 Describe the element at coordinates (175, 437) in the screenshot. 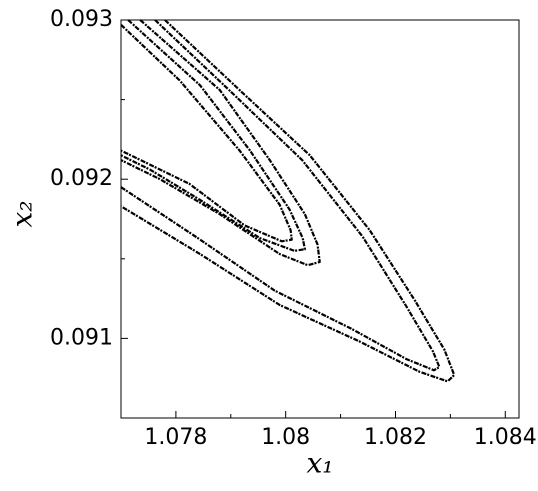

I see `x-tick-label: 1.078` at that location.